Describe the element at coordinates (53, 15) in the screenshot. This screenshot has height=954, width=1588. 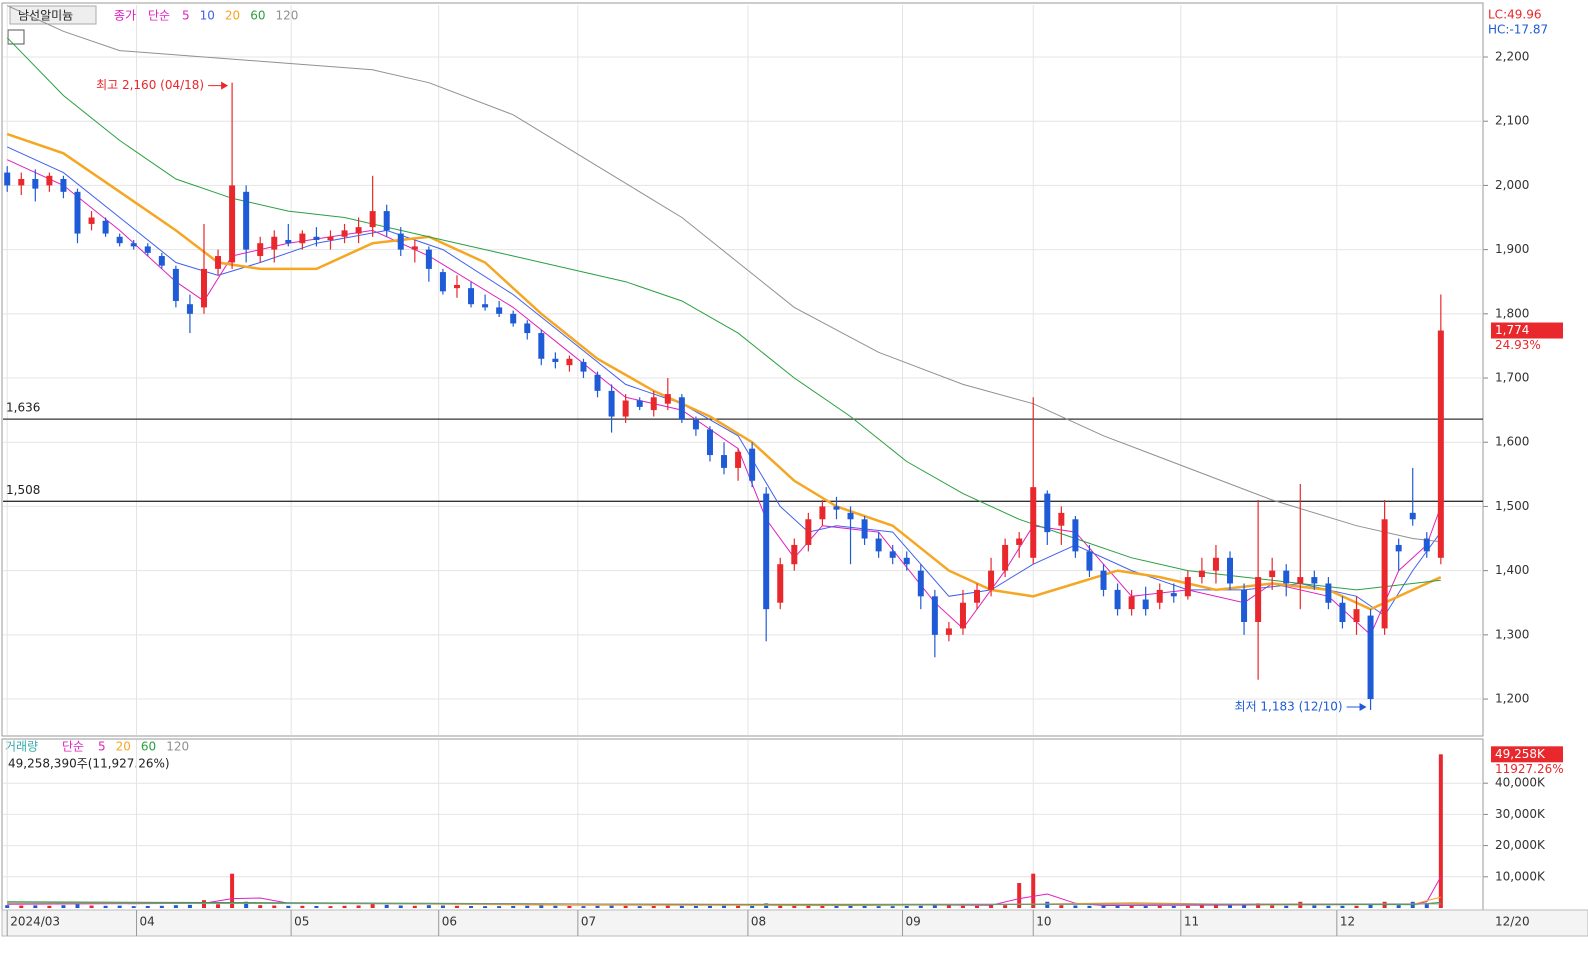
I see `stock-name-box` at that location.